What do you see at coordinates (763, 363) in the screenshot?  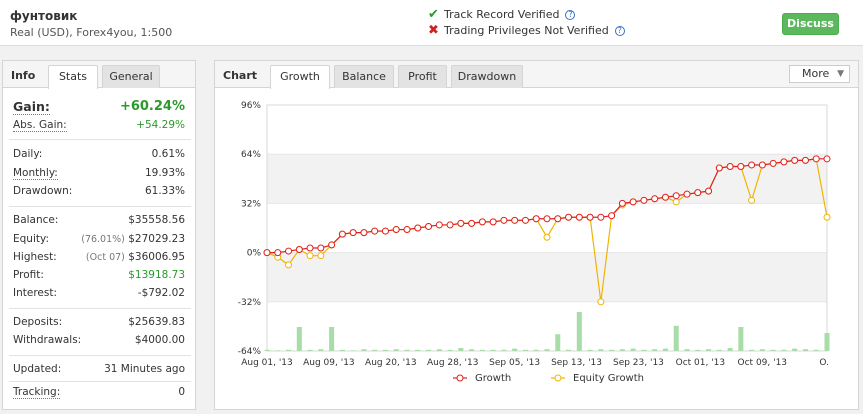 I see `x-tick-label: Oct 09, '13` at bounding box center [763, 363].